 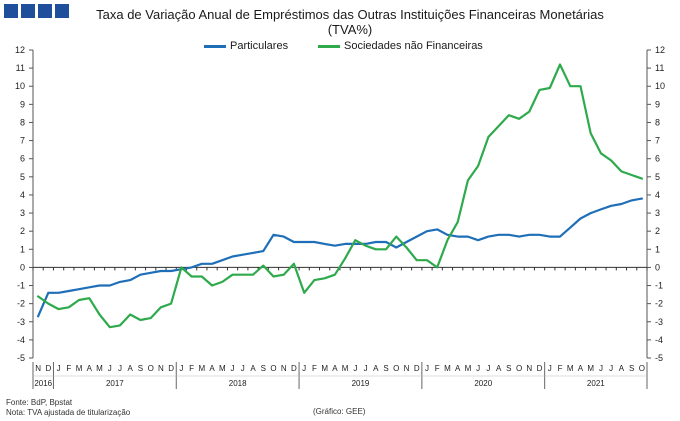 What do you see at coordinates (660, 86) in the screenshot?
I see `y-tick-label-right: 10` at bounding box center [660, 86].